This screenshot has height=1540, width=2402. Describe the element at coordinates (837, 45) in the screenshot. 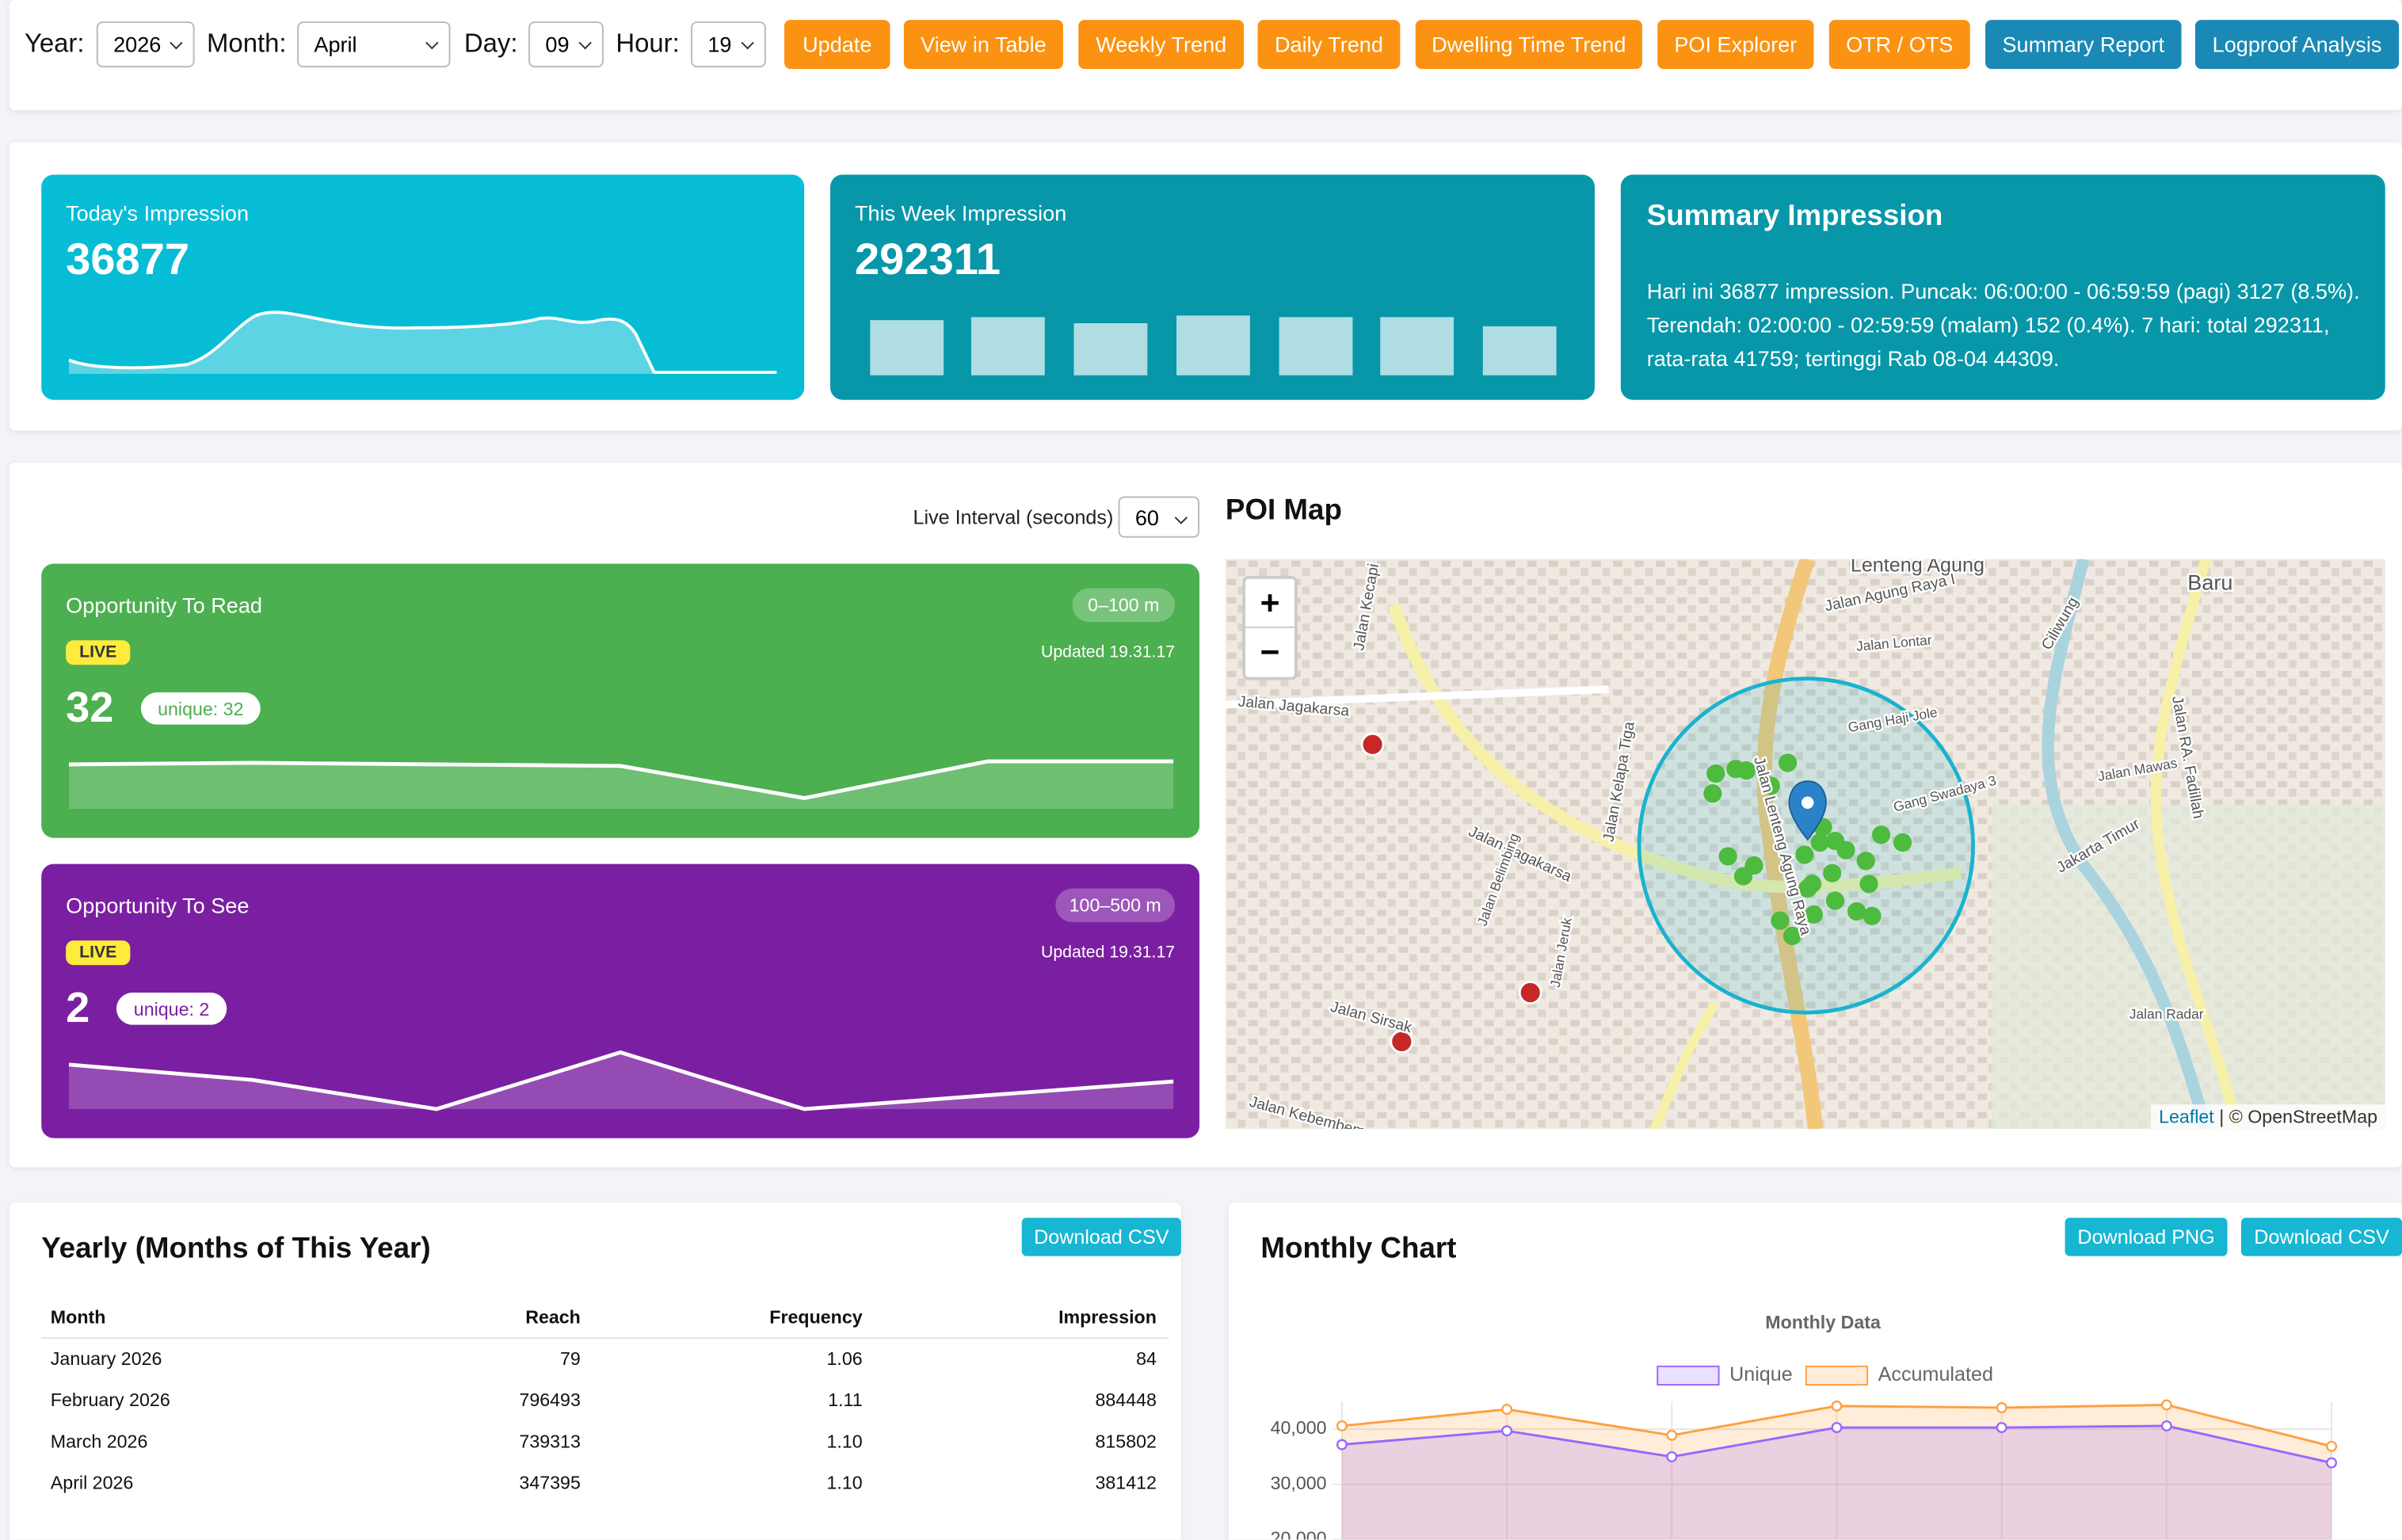

I see `toolbar-button: Update` at that location.